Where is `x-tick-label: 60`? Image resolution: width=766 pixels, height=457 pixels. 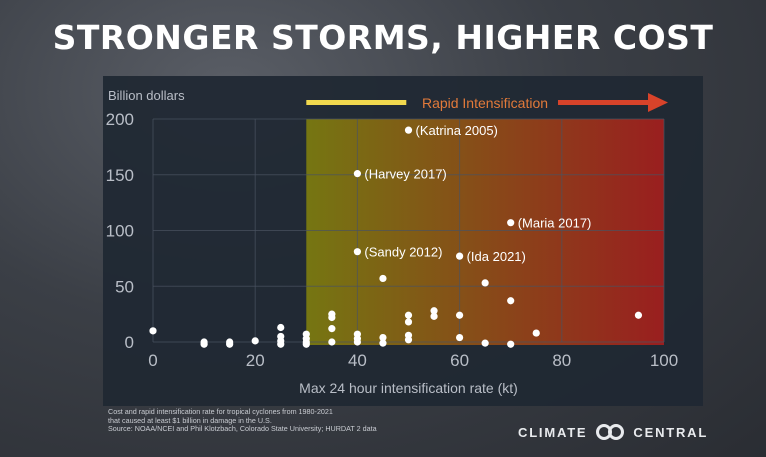 x-tick-label: 60 is located at coordinates (459, 360).